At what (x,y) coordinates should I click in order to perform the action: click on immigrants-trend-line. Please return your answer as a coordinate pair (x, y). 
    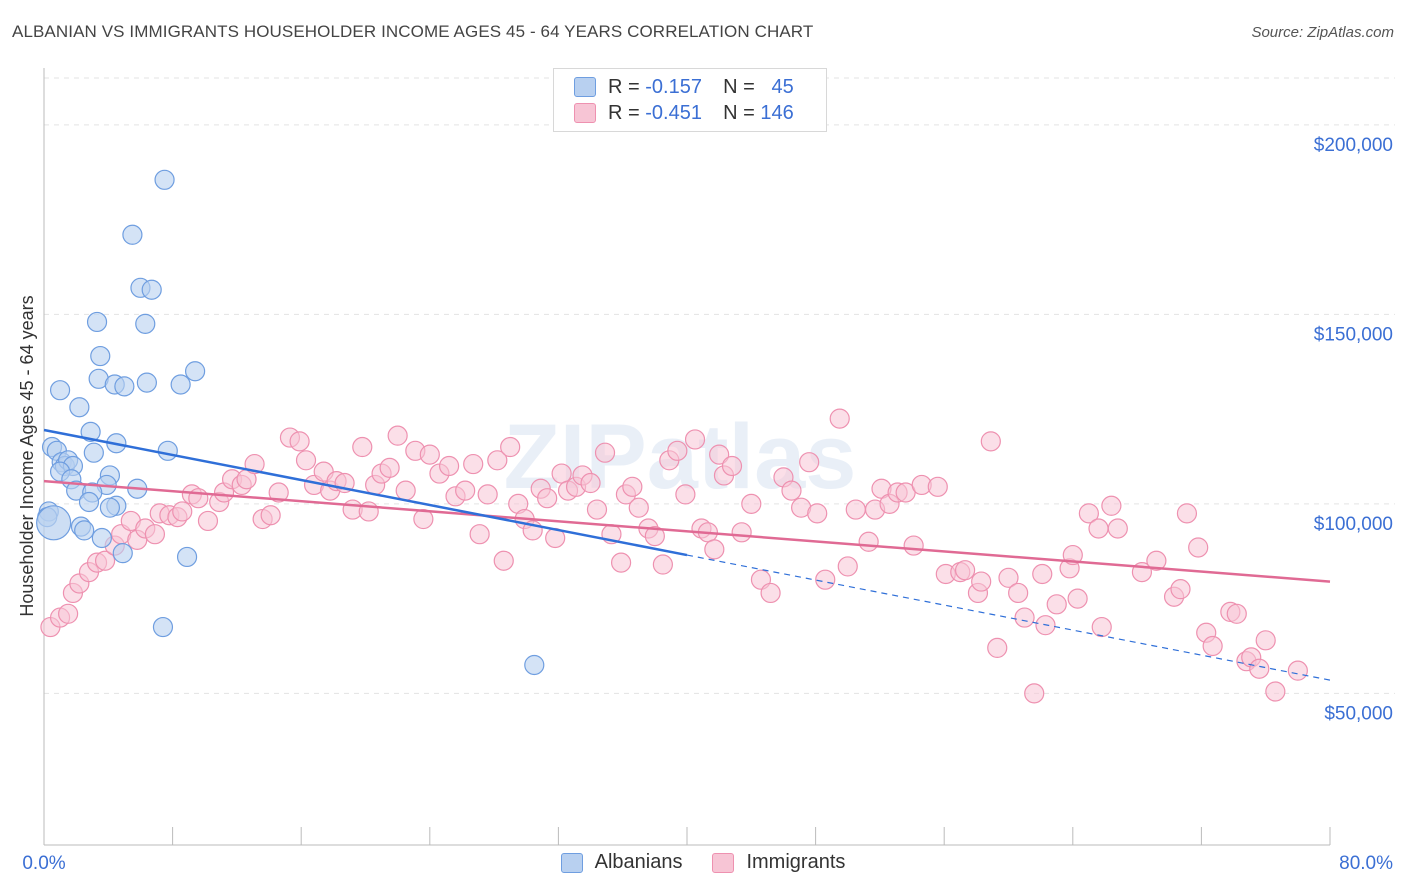
    Looking at the image, I should click on (687, 531).